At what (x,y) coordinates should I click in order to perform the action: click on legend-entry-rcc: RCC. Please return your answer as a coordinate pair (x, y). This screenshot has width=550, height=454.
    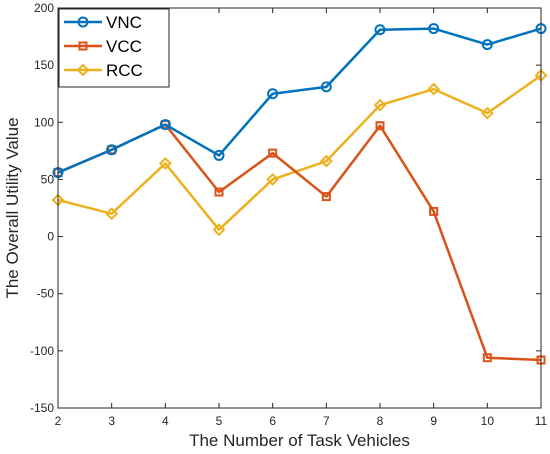
    Looking at the image, I should click on (103, 70).